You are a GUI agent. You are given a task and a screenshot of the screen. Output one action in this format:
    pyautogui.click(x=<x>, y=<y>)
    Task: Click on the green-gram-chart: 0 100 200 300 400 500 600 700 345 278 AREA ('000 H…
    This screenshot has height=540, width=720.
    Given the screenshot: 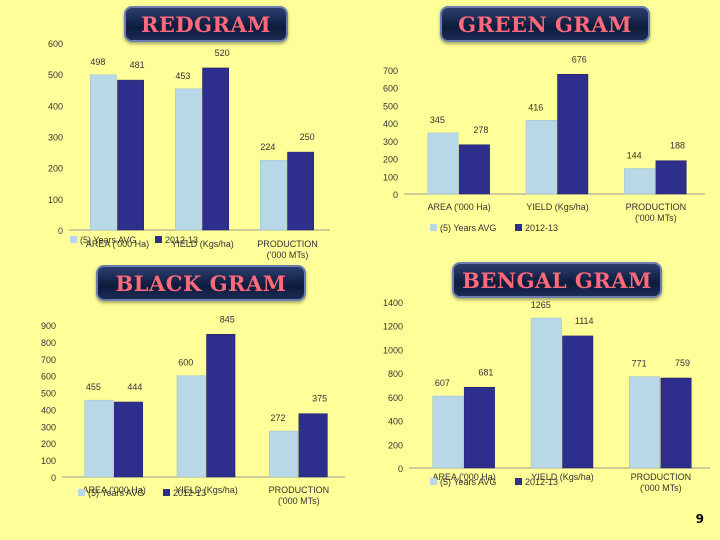 What is the action you would take?
    pyautogui.click(x=544, y=143)
    